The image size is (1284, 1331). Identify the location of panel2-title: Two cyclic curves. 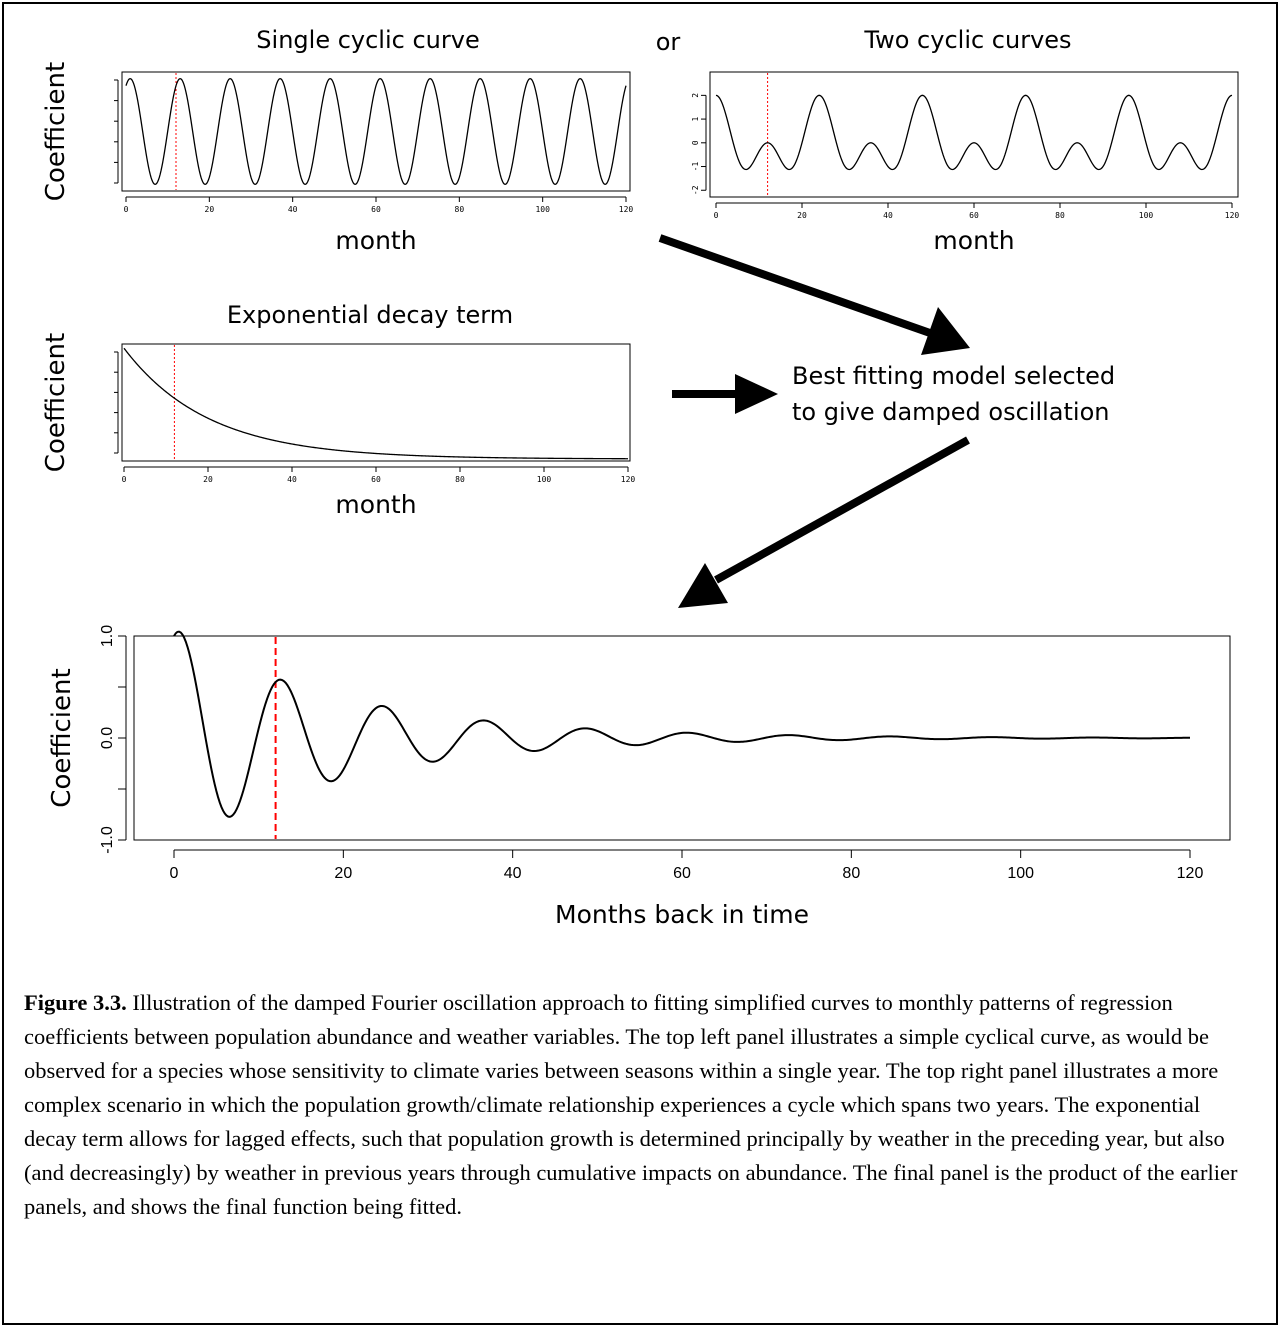
(967, 40).